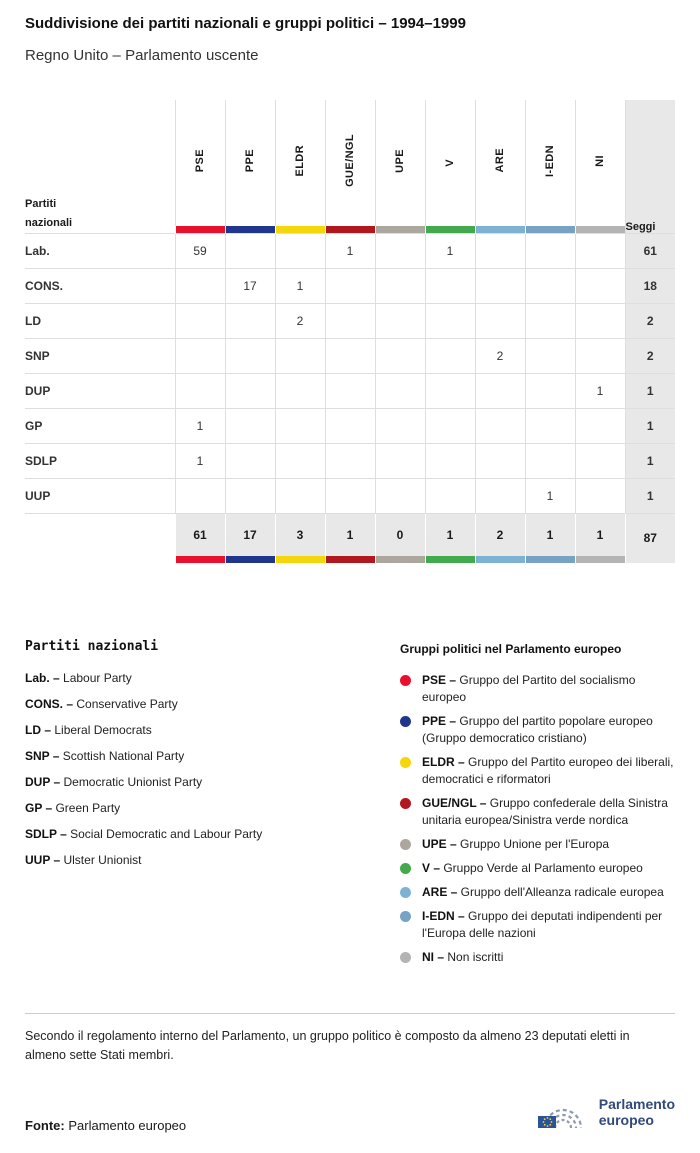 The image size is (700, 1153). I want to click on group-color-dot-ni, so click(405, 957).